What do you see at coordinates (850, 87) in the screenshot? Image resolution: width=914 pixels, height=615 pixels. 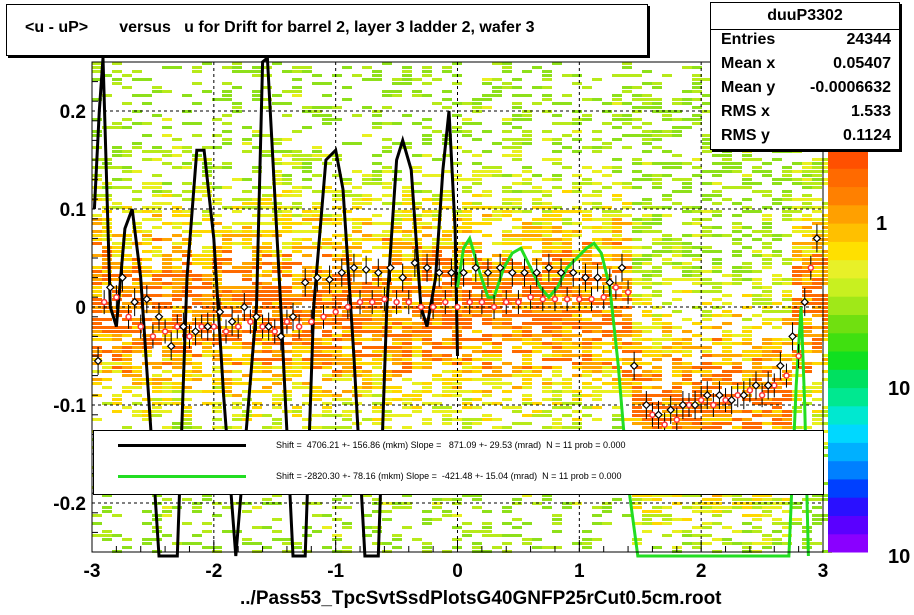 I see `stats-value: -0.0006632` at bounding box center [850, 87].